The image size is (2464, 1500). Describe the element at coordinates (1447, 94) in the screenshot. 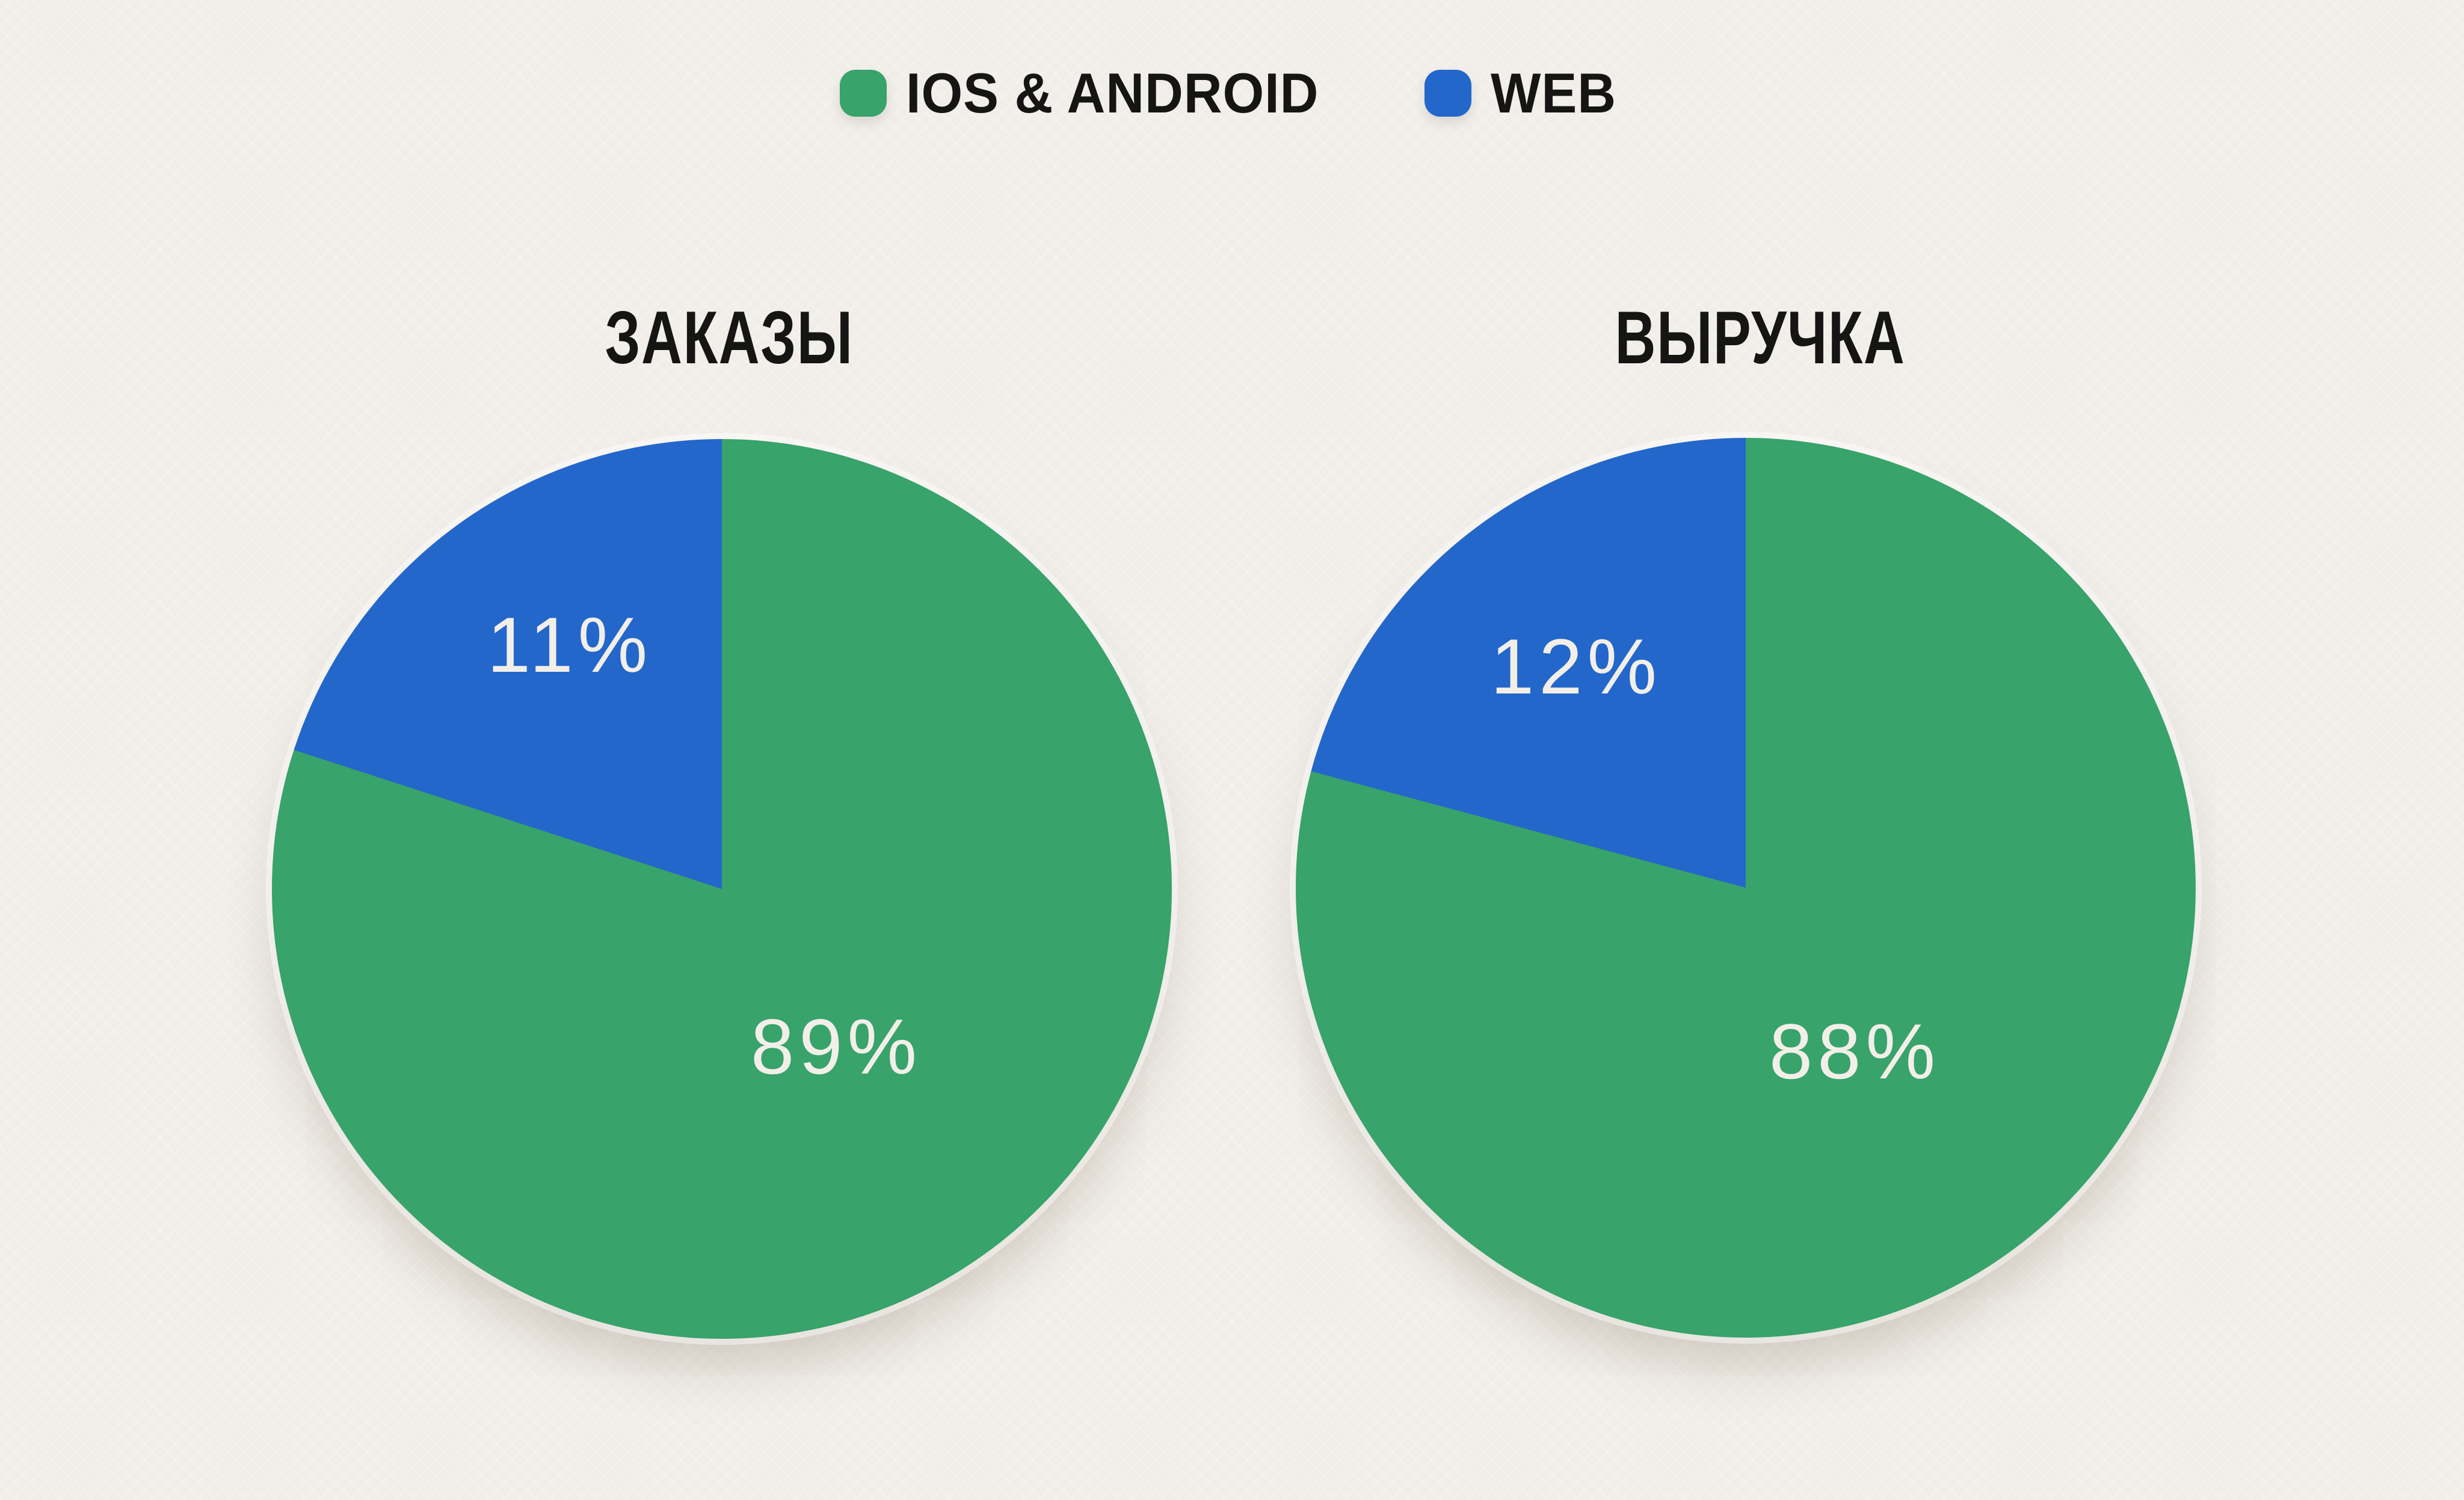

I see `legend-swatch-web-icon` at that location.